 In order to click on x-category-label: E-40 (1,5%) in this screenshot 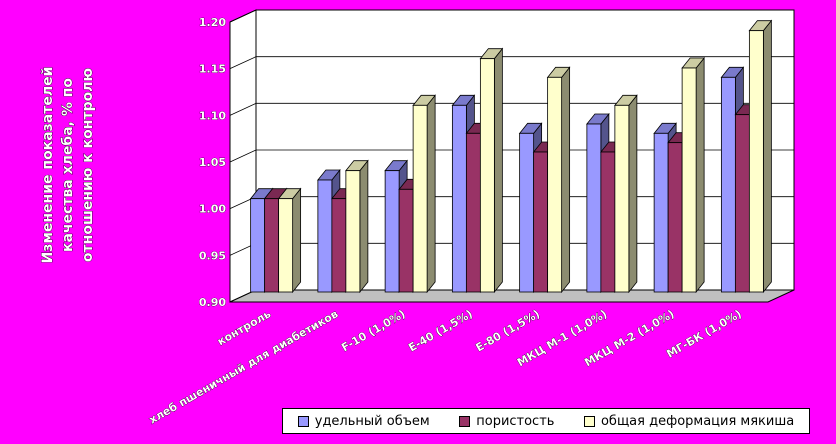, I will do `click(440, 330)`.